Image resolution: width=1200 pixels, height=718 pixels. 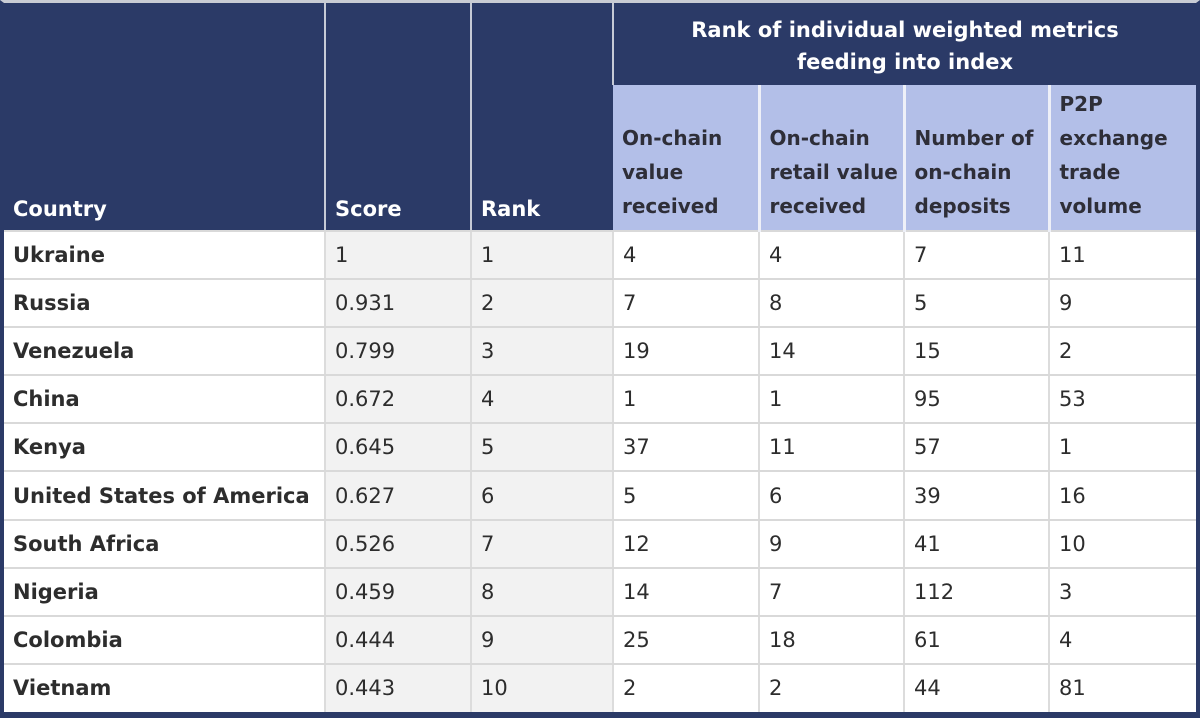 What do you see at coordinates (832, 640) in the screenshot?
I see `metric-cell: 18` at bounding box center [832, 640].